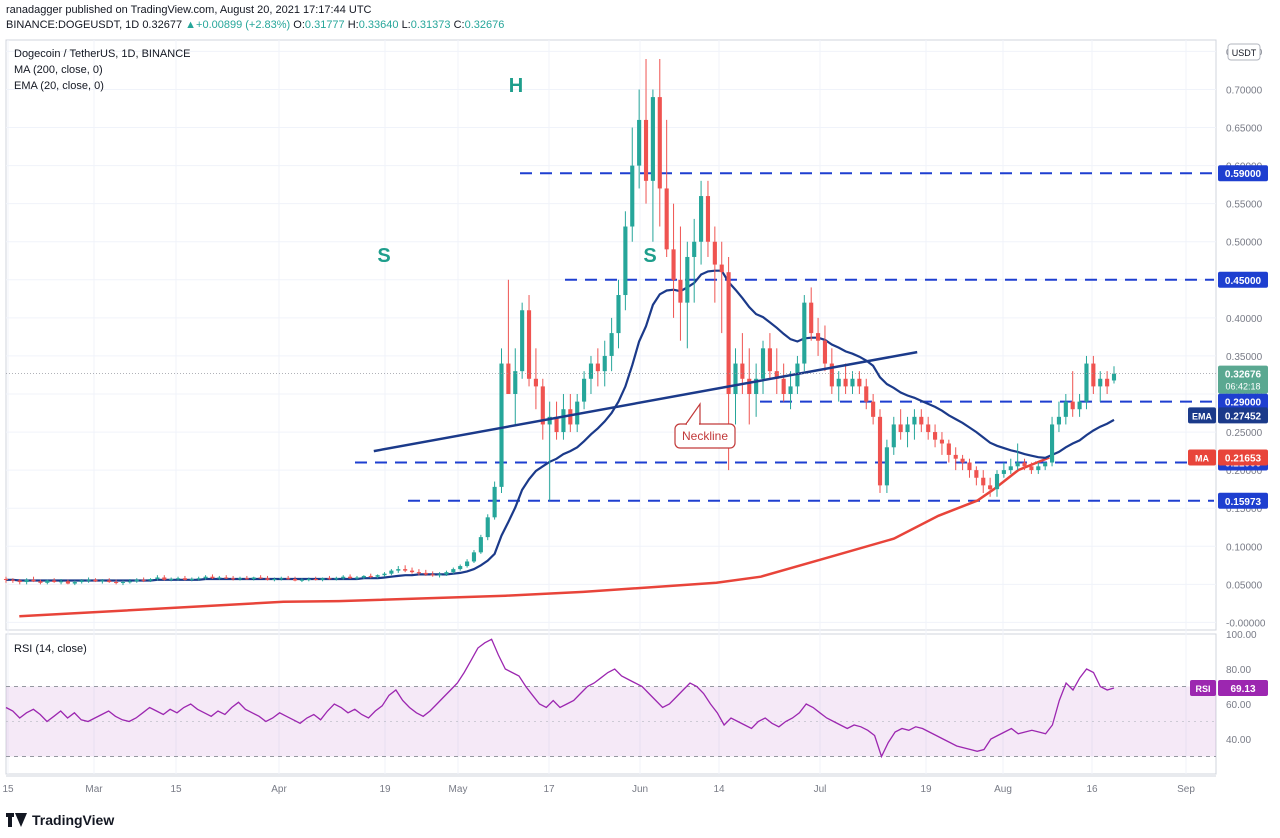  What do you see at coordinates (1243, 281) in the screenshot?
I see `level-badge: 0.45000` at bounding box center [1243, 281].